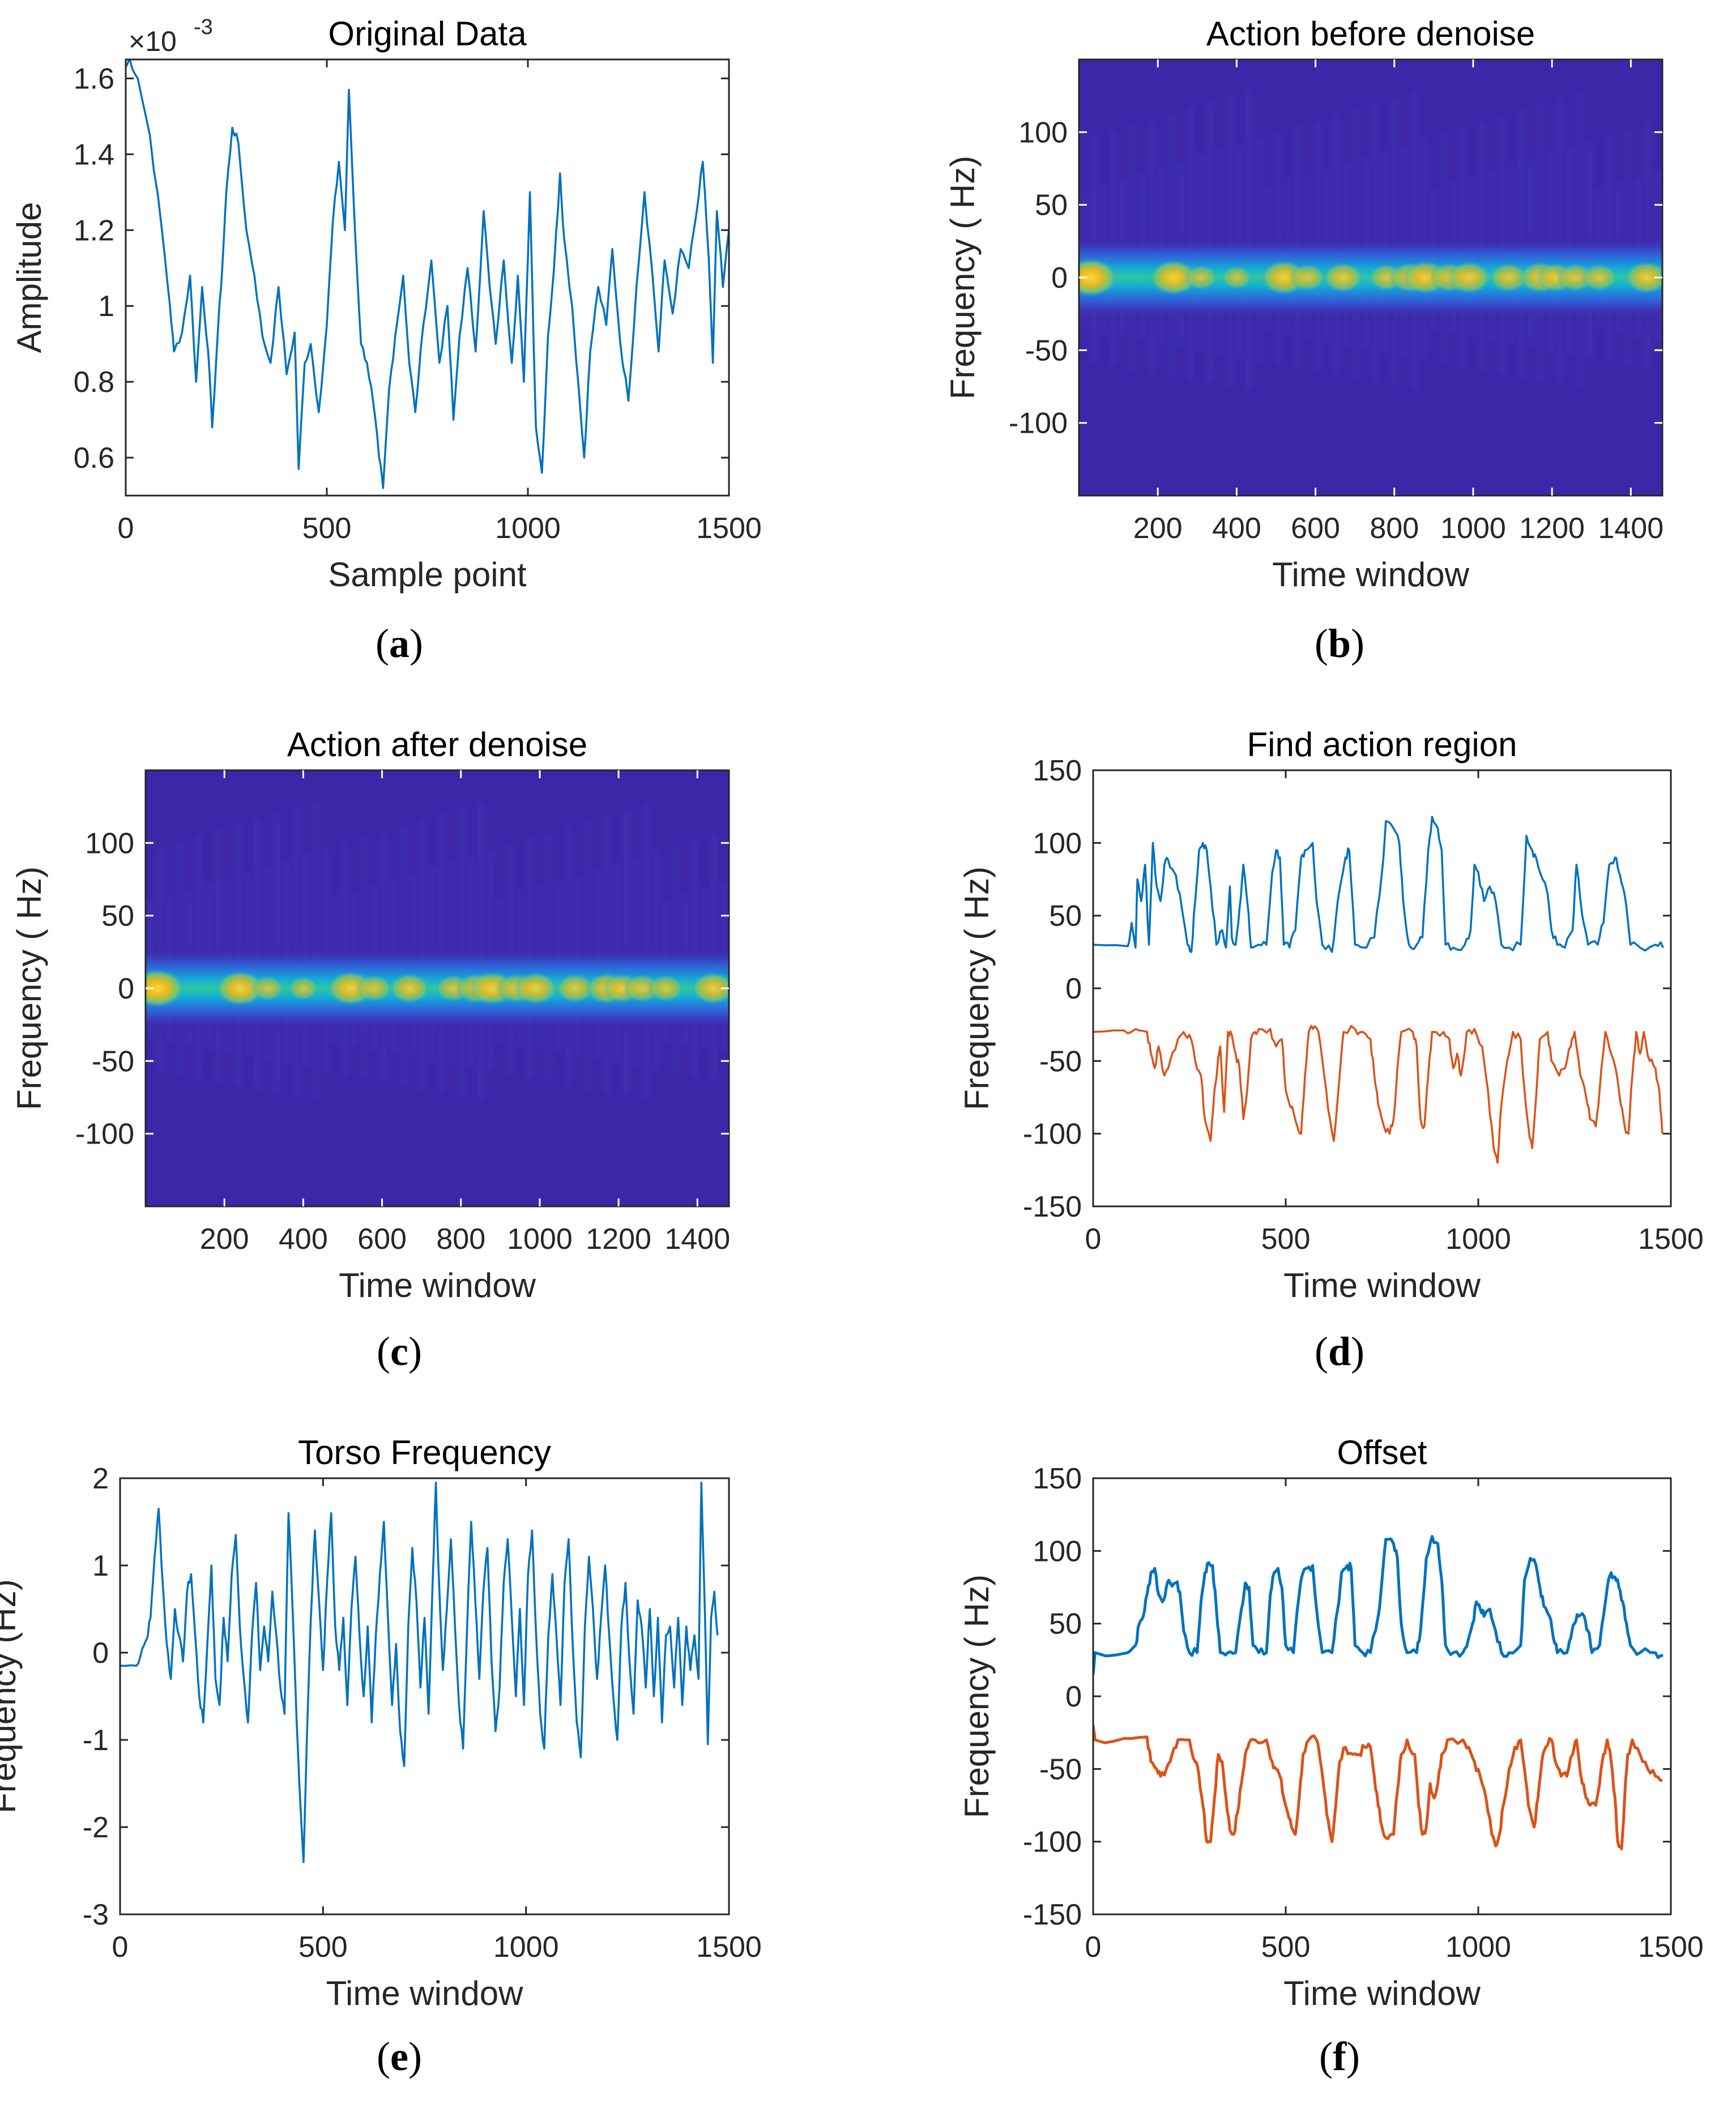 This screenshot has width=1736, height=2112. What do you see at coordinates (224, 1239) in the screenshot?
I see `x-tick-label: 200` at bounding box center [224, 1239].